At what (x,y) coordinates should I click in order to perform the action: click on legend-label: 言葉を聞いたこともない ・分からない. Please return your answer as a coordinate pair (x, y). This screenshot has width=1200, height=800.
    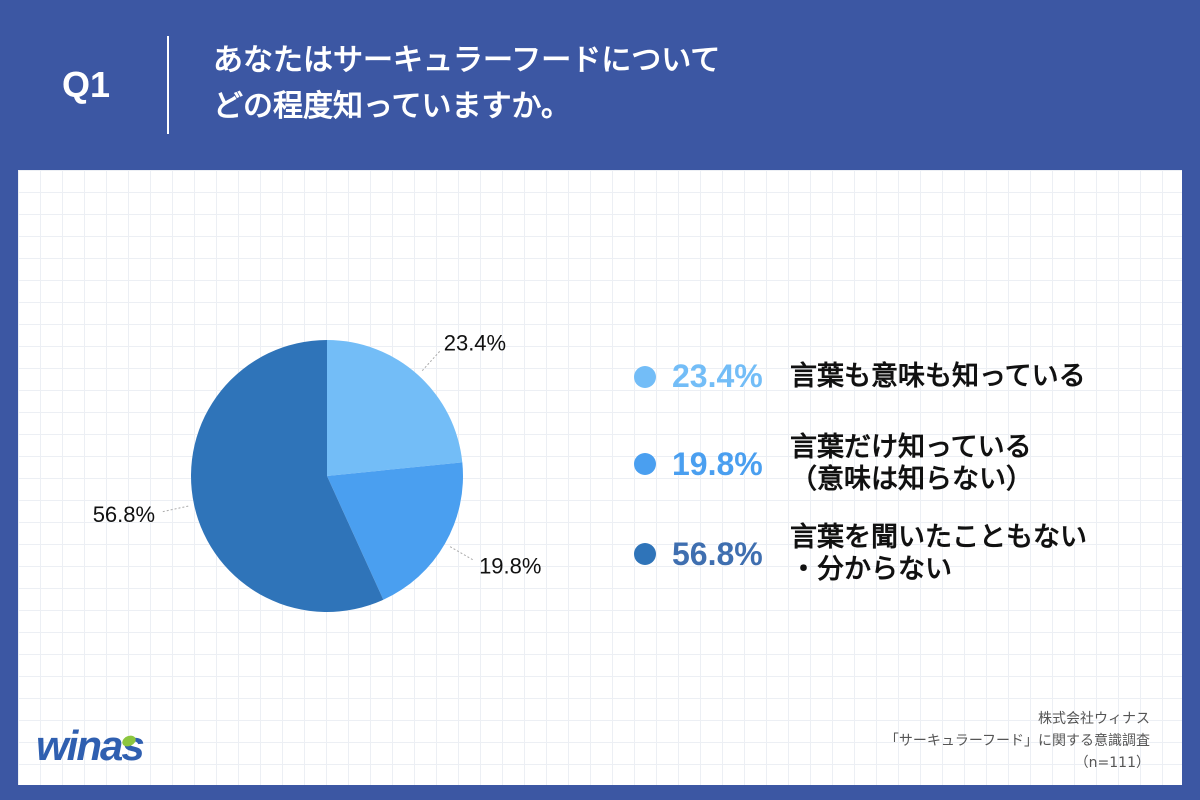
    Looking at the image, I should click on (938, 554).